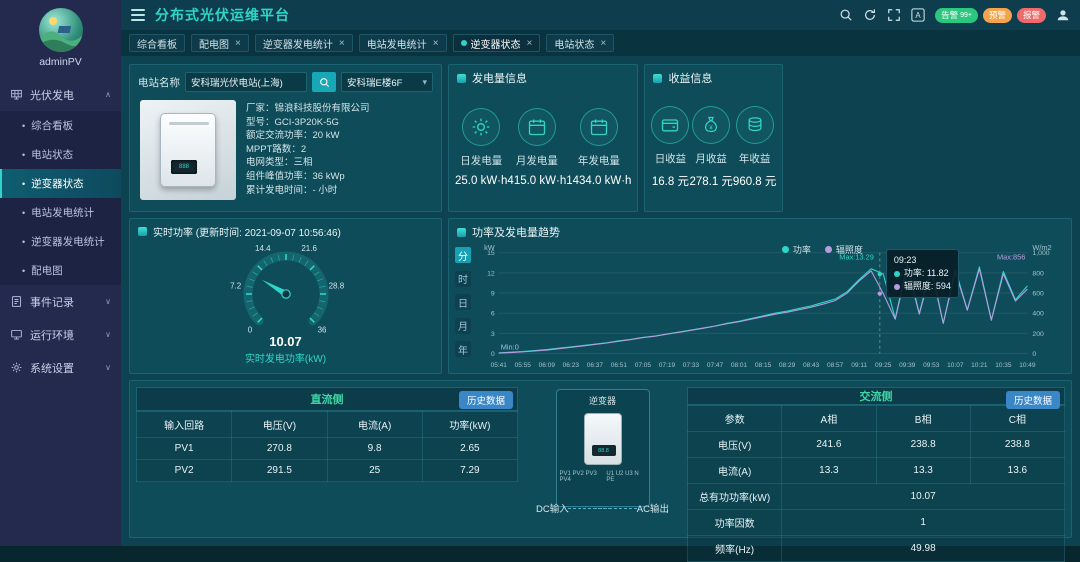 The width and height of the screenshot is (1080, 562). What do you see at coordinates (1031, 15) in the screenshot?
I see `alarm-badge: 报警` at bounding box center [1031, 15].